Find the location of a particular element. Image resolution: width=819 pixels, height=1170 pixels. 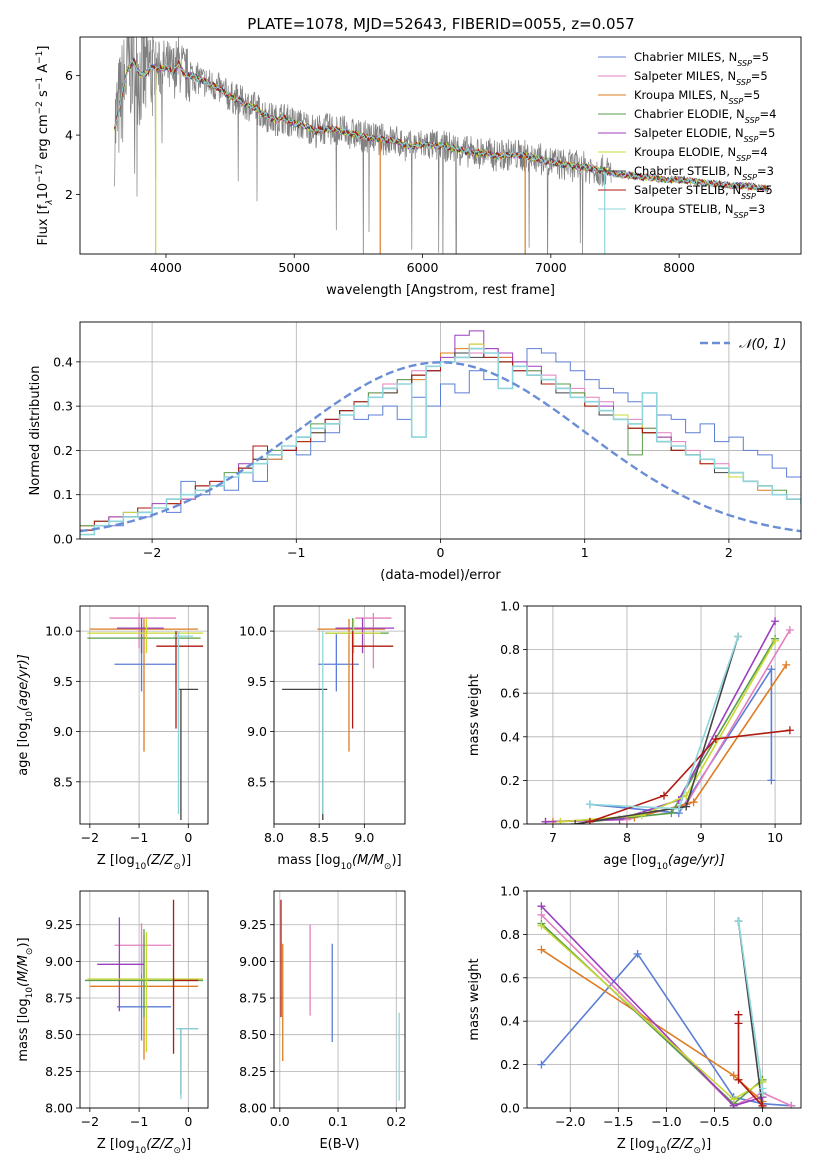

x-axis-label: age [log10(age/yr)] is located at coordinates (664, 862).